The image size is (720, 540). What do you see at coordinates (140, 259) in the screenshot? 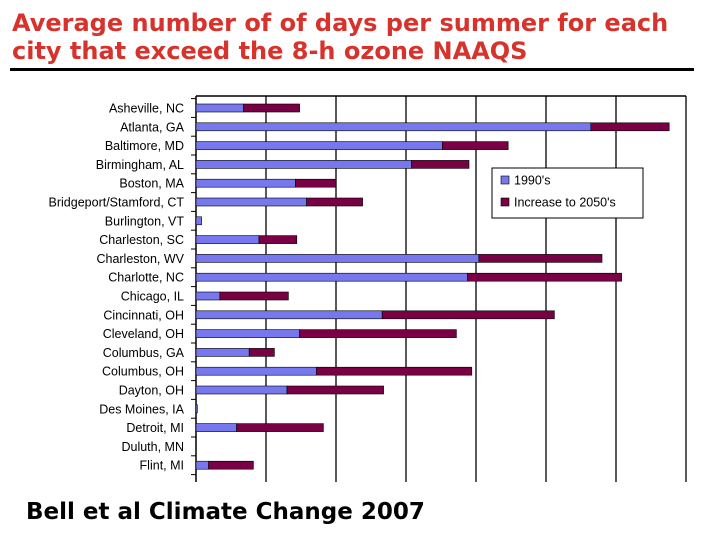
I see `category-label: Charleston, WV` at bounding box center [140, 259].